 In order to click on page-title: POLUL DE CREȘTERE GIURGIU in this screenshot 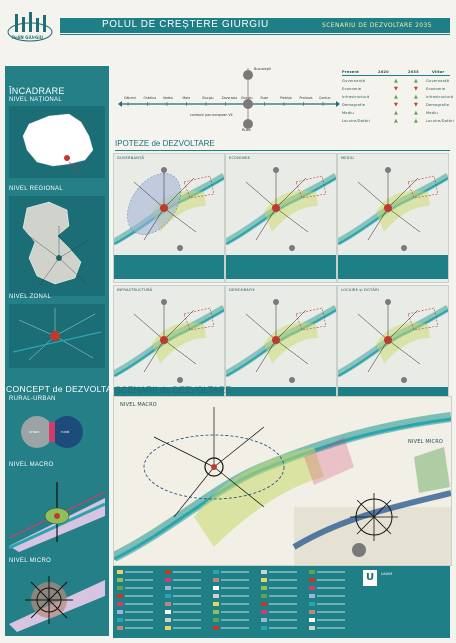, I will do `click(185, 24)`.